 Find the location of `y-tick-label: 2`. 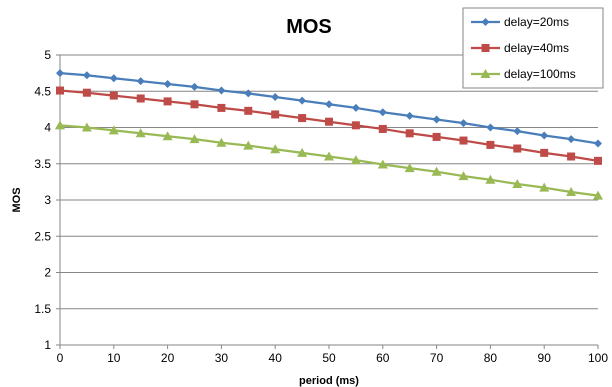

y-tick-label: 2 is located at coordinates (47, 273).